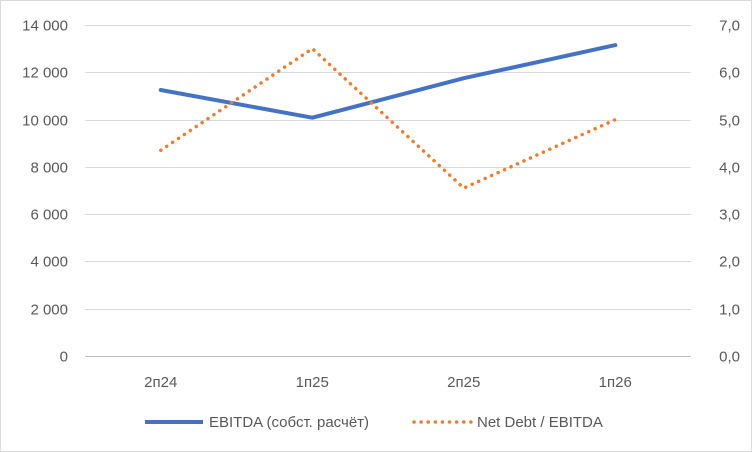 The width and height of the screenshot is (752, 452). I want to click on category-label: 2п25, so click(463, 382).